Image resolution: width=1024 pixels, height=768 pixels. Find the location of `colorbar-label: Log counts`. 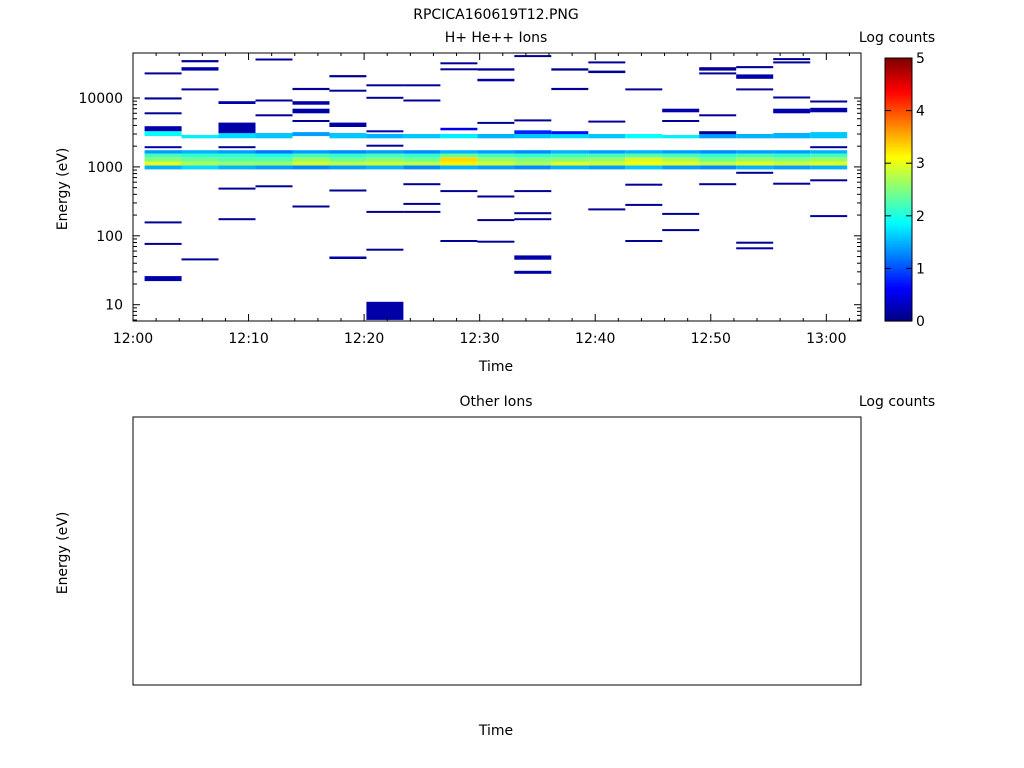

colorbar-label: Log counts is located at coordinates (897, 402).